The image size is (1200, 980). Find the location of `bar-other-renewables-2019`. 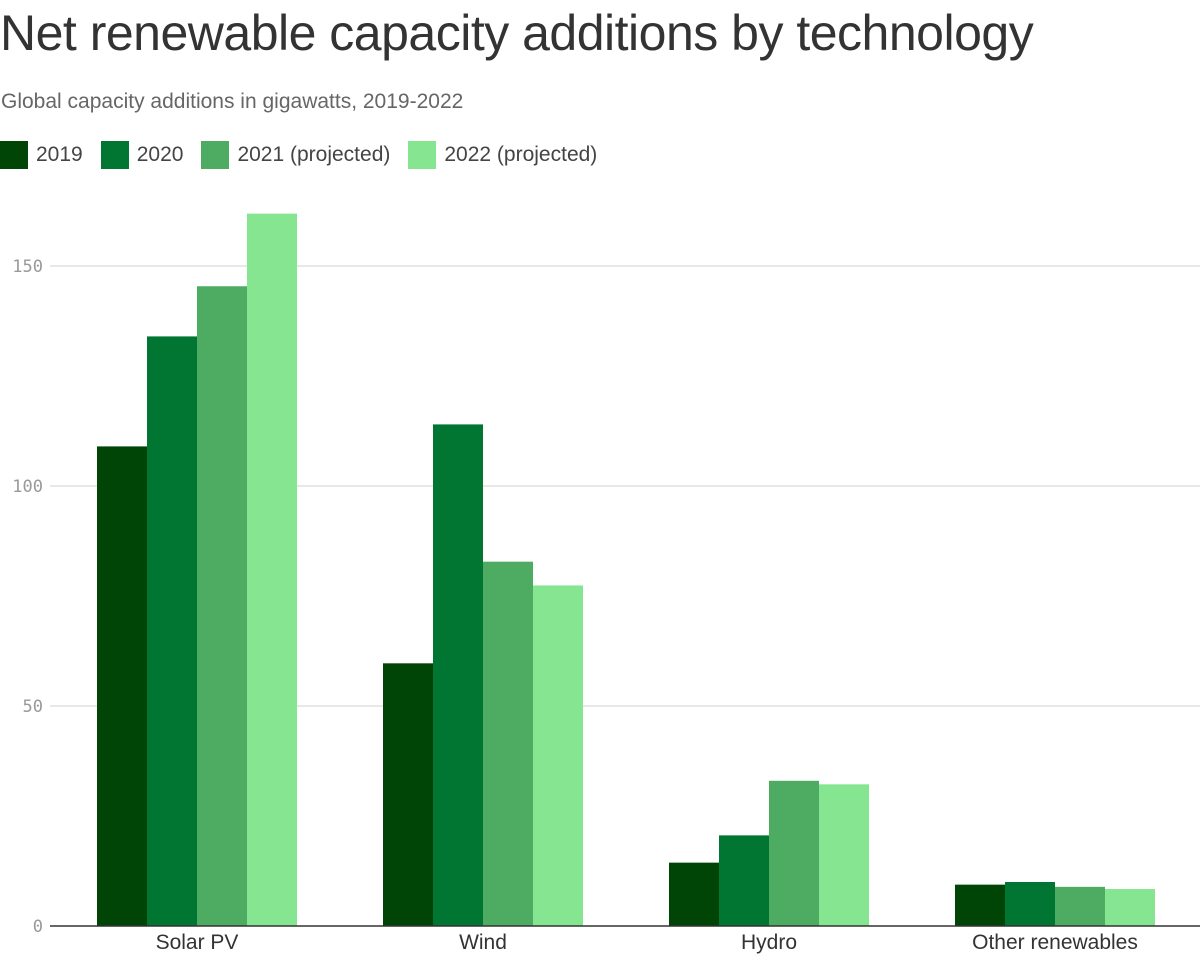

bar-other-renewables-2019 is located at coordinates (980, 905).